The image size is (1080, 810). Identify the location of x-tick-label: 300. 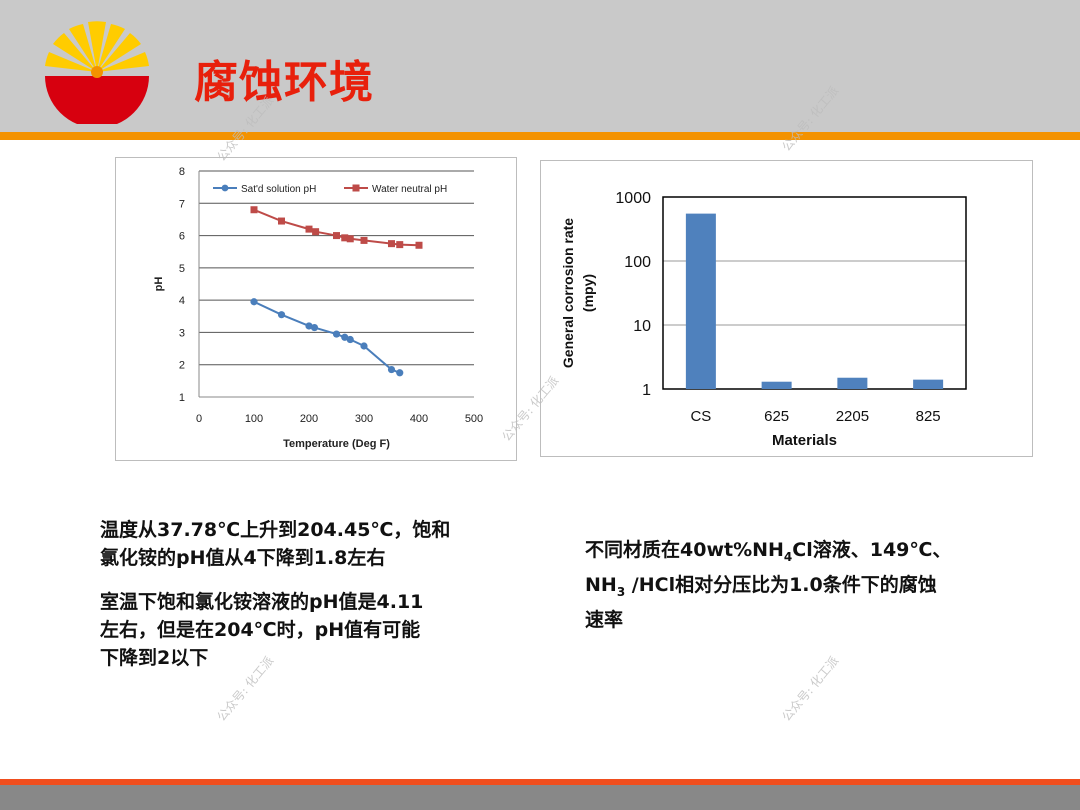
(364, 419).